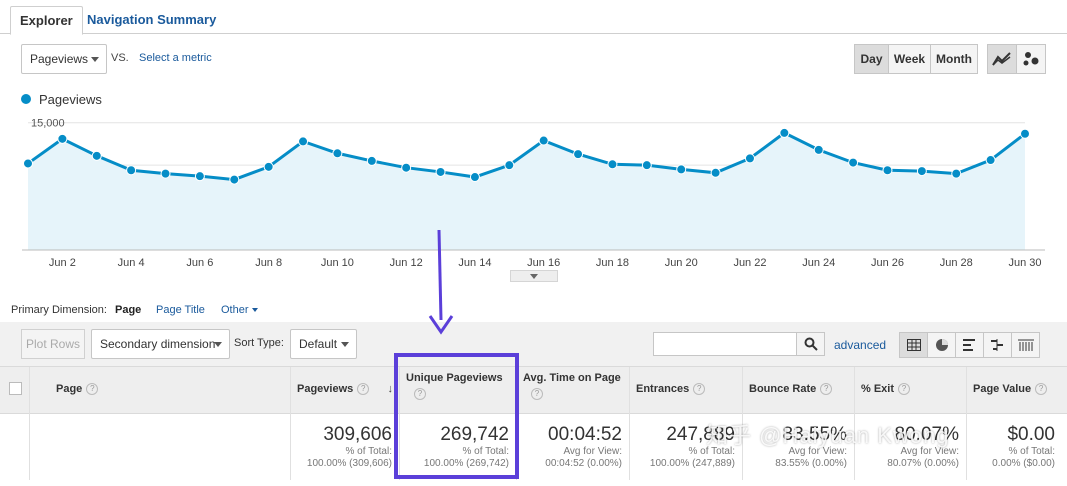 This screenshot has height=486, width=1067. Describe the element at coordinates (942, 345) in the screenshot. I see `pie-view-button` at that location.